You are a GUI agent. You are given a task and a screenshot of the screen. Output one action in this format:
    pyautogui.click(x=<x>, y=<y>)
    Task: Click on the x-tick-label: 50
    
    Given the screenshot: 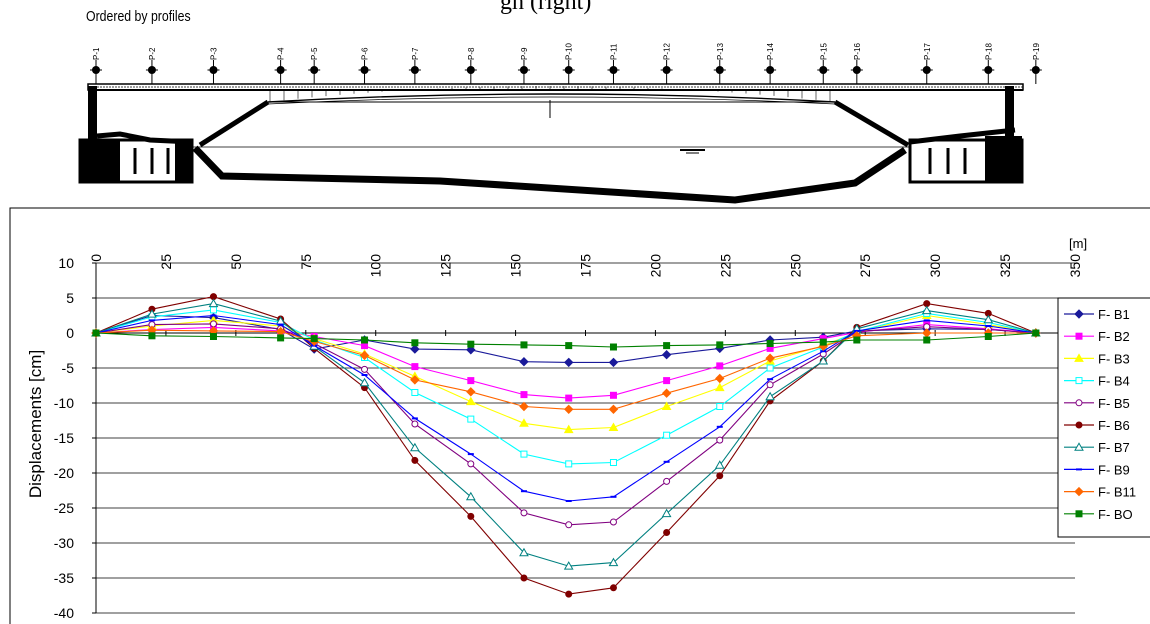 What is the action you would take?
    pyautogui.click(x=236, y=262)
    